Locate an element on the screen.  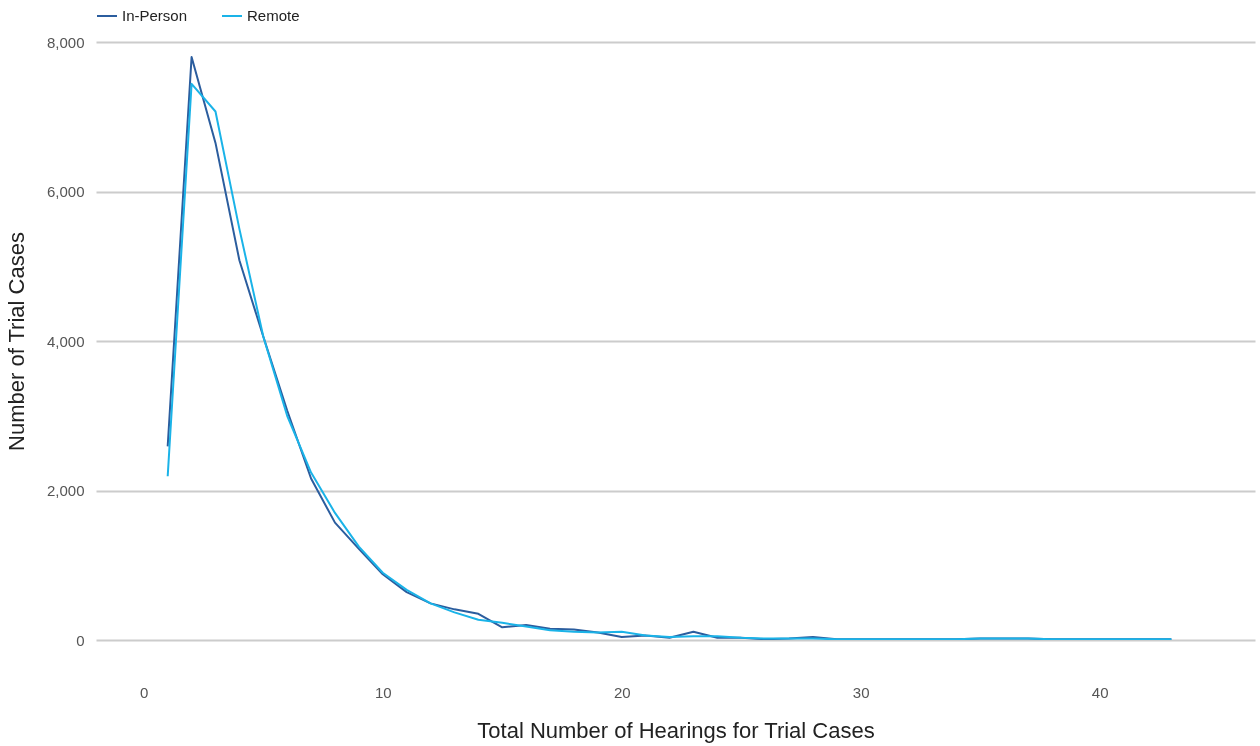
y-tick-label: 0 is located at coordinates (80, 640).